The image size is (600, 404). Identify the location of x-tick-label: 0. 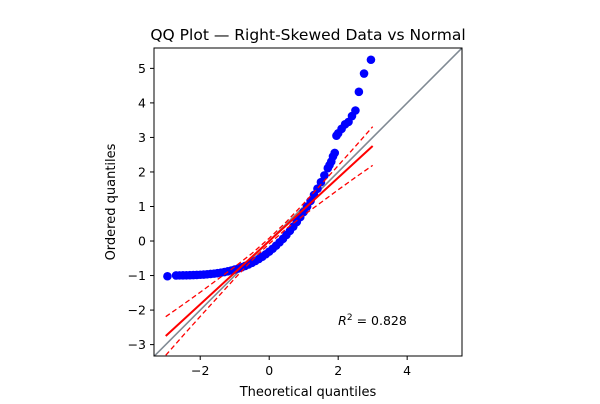
(269, 370).